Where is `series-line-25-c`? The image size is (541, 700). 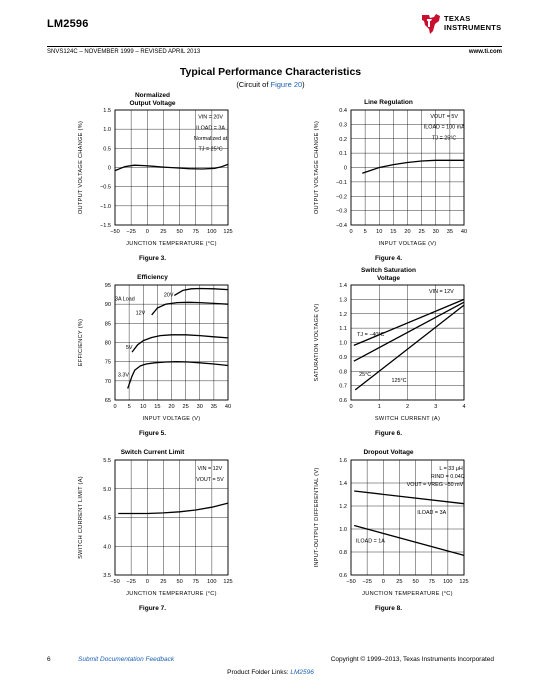
series-line-25-c is located at coordinates (409, 331).